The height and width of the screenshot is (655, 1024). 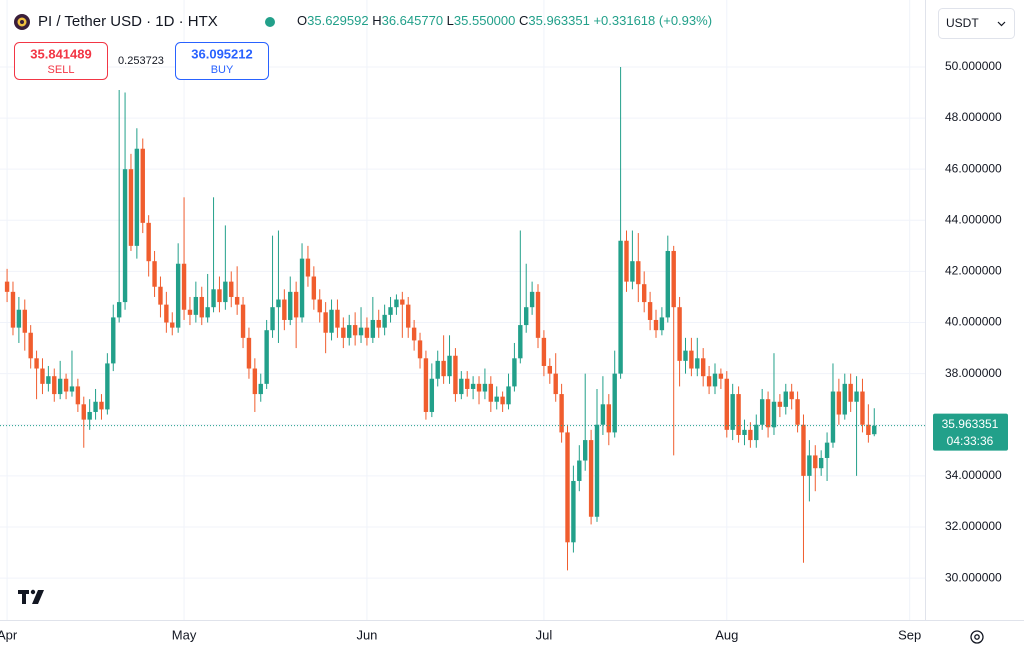 What do you see at coordinates (184, 634) in the screenshot?
I see `x-tick-label: May` at bounding box center [184, 634].